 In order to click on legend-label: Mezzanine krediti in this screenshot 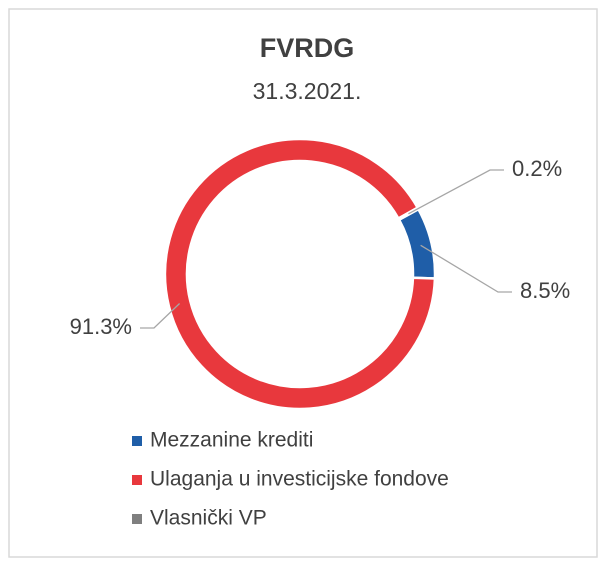, I will do `click(231, 440)`.